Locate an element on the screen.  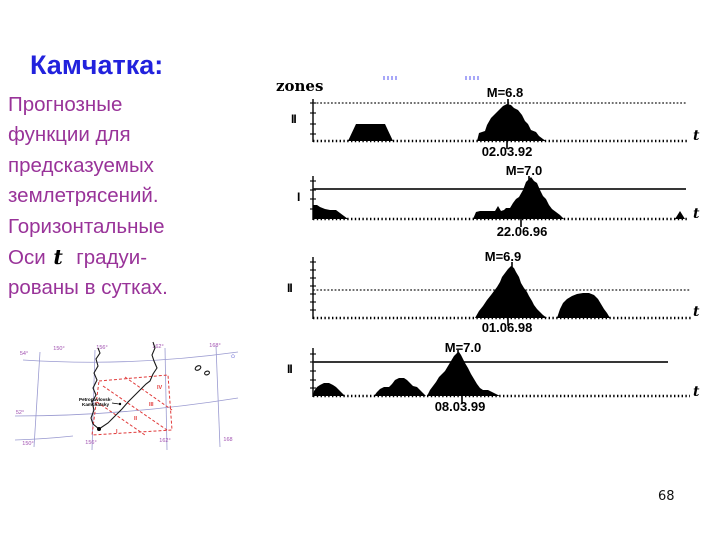
description-line: Горизонтальные is located at coordinates (86, 226).